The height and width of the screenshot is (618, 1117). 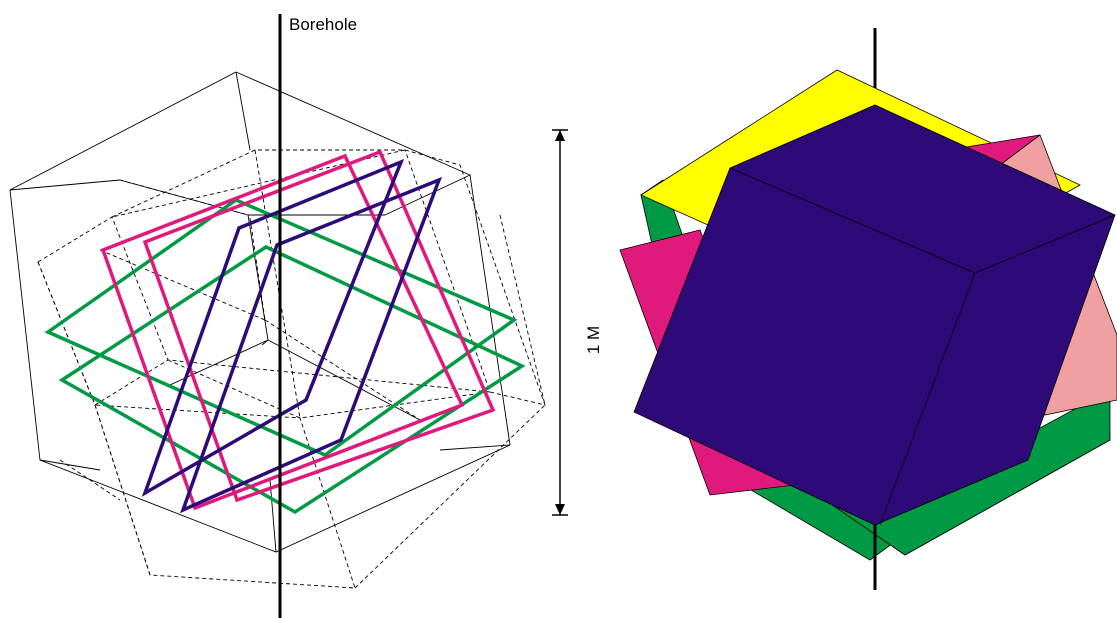 I want to click on scale-bar, so click(x=560, y=322).